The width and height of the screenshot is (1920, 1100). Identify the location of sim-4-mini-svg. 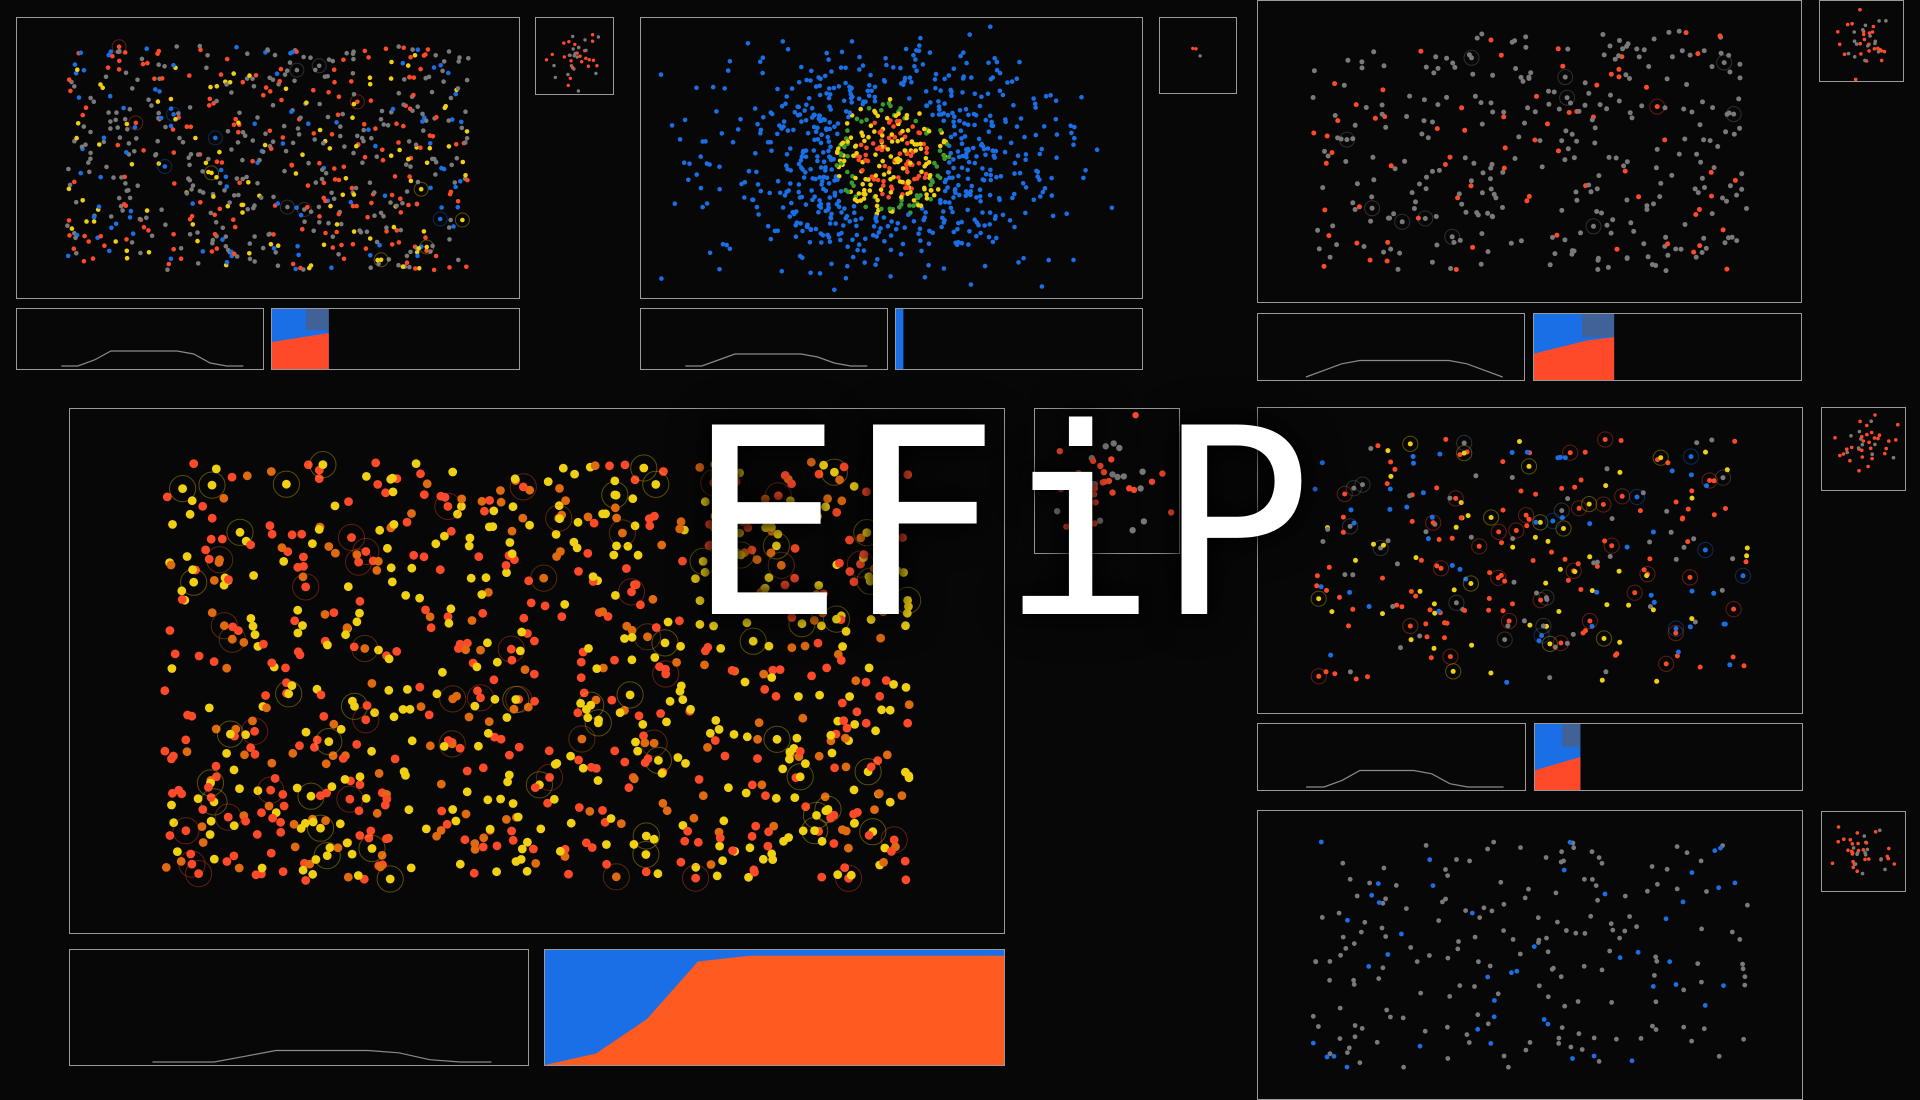
(1114, 473).